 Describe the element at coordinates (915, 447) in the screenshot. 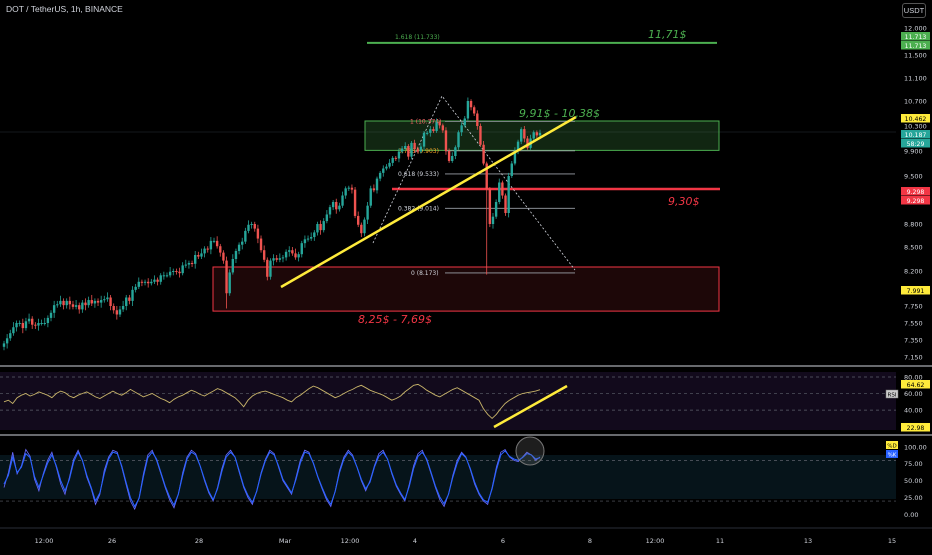

I see `stoch-tick-label: 100.00` at that location.